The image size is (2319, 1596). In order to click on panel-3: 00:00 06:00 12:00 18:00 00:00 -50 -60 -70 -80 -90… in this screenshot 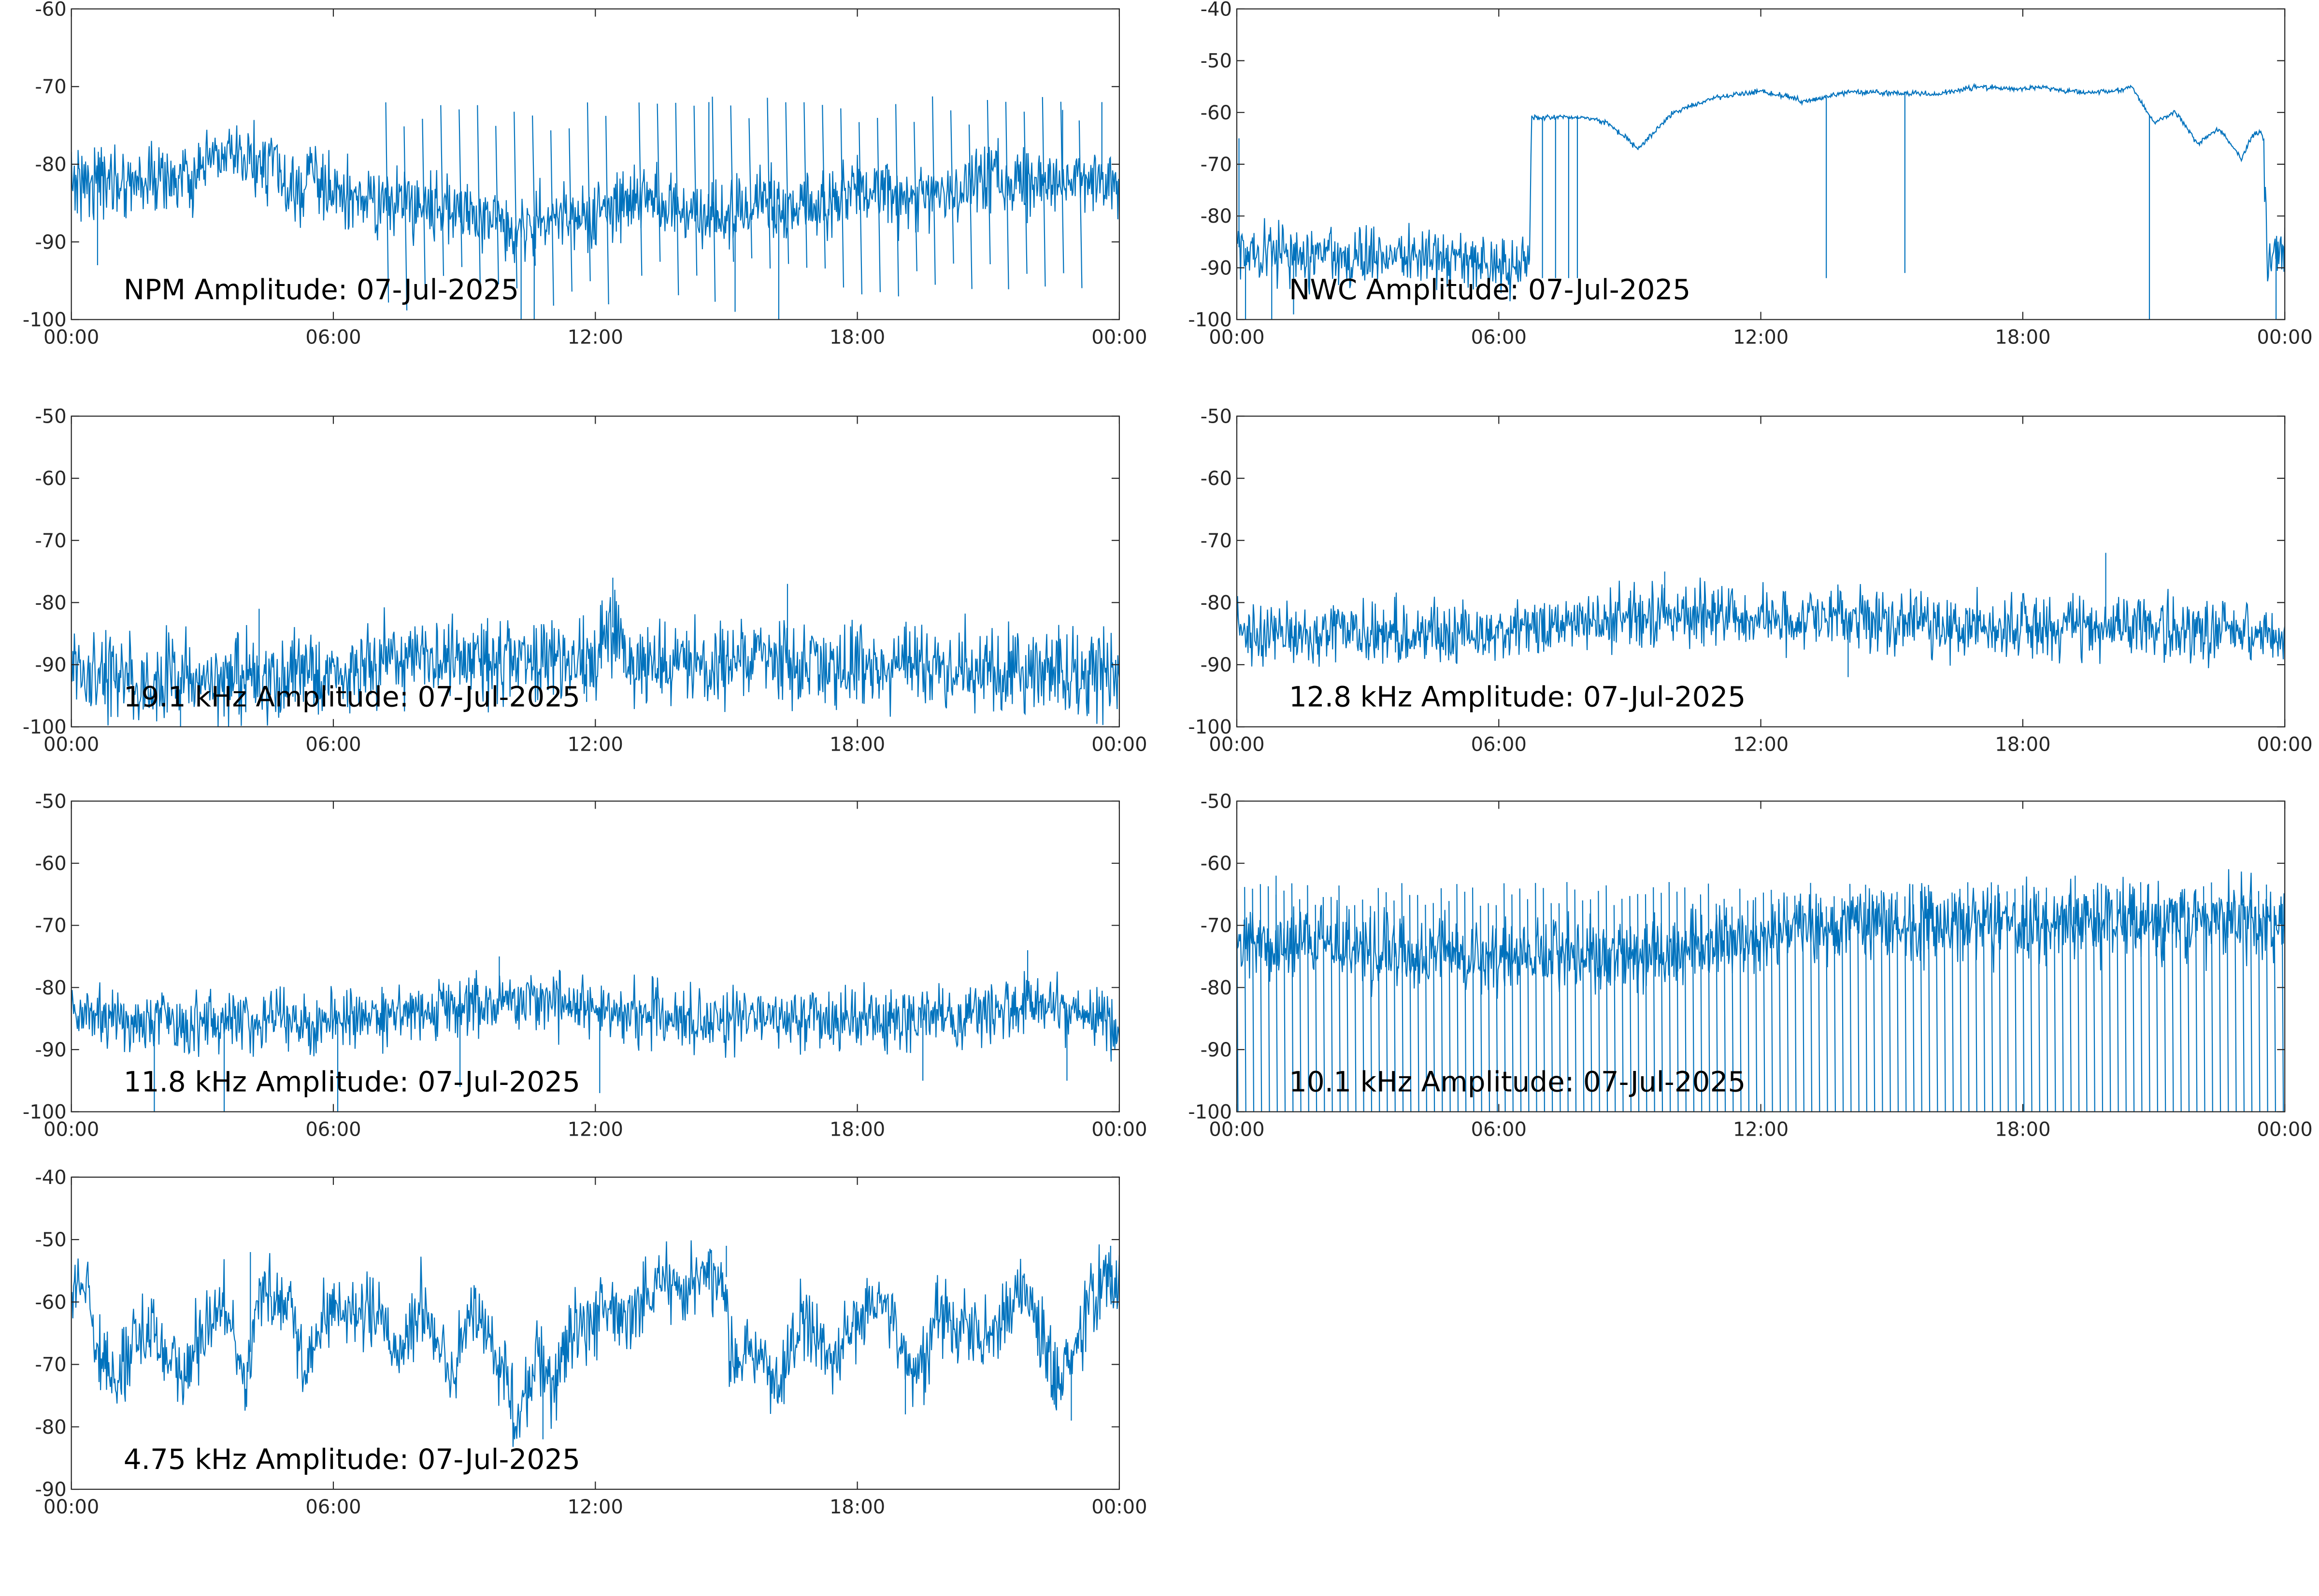, I will do `click(585, 581)`.